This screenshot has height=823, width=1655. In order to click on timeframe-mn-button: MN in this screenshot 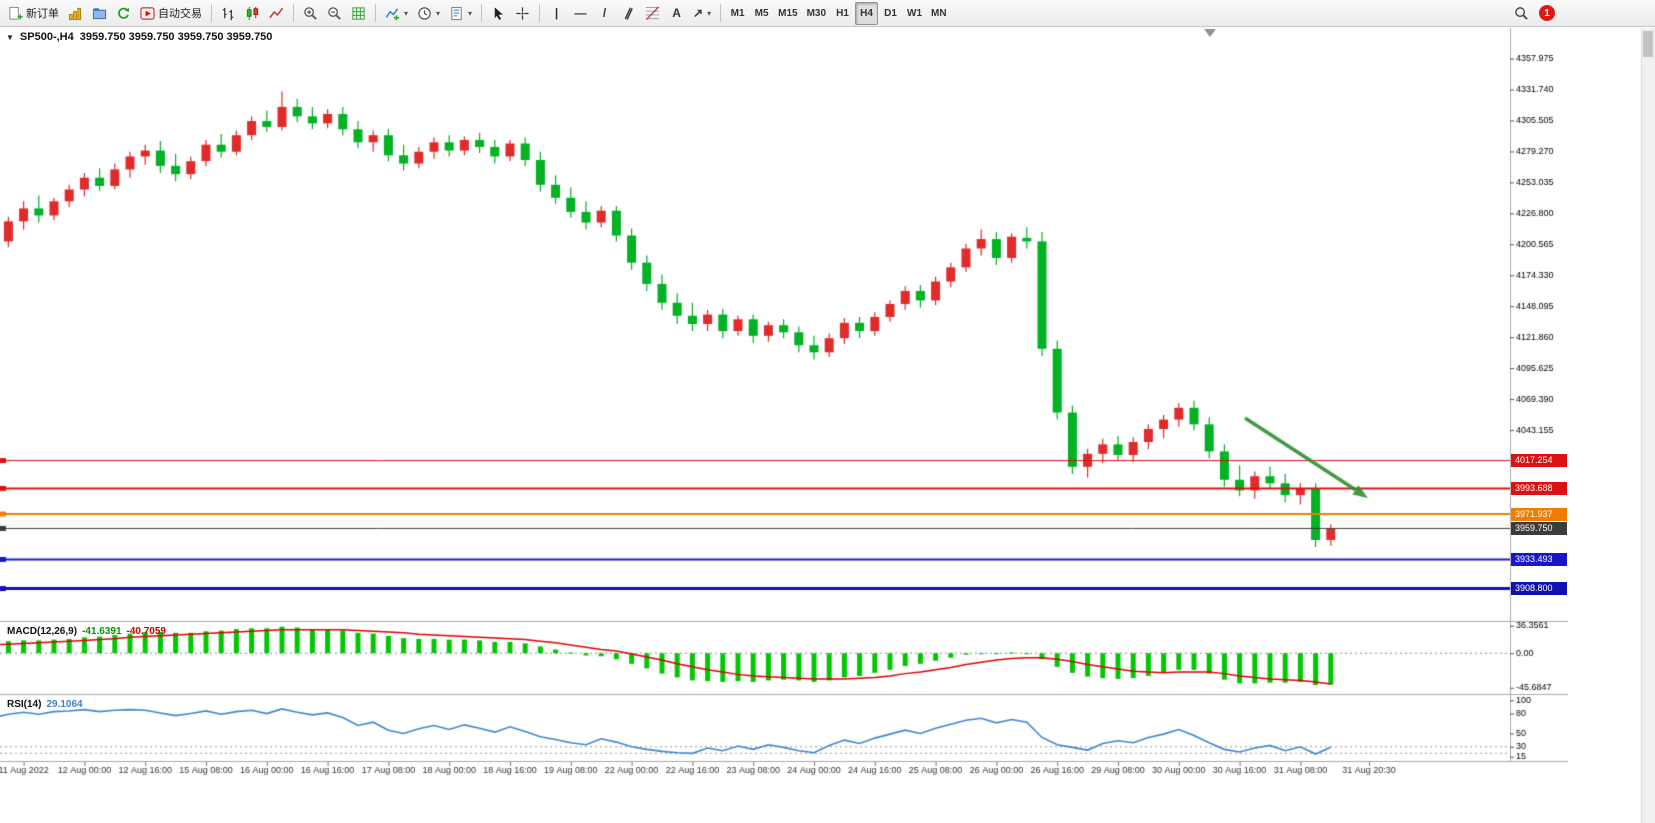, I will do `click(939, 13)`.